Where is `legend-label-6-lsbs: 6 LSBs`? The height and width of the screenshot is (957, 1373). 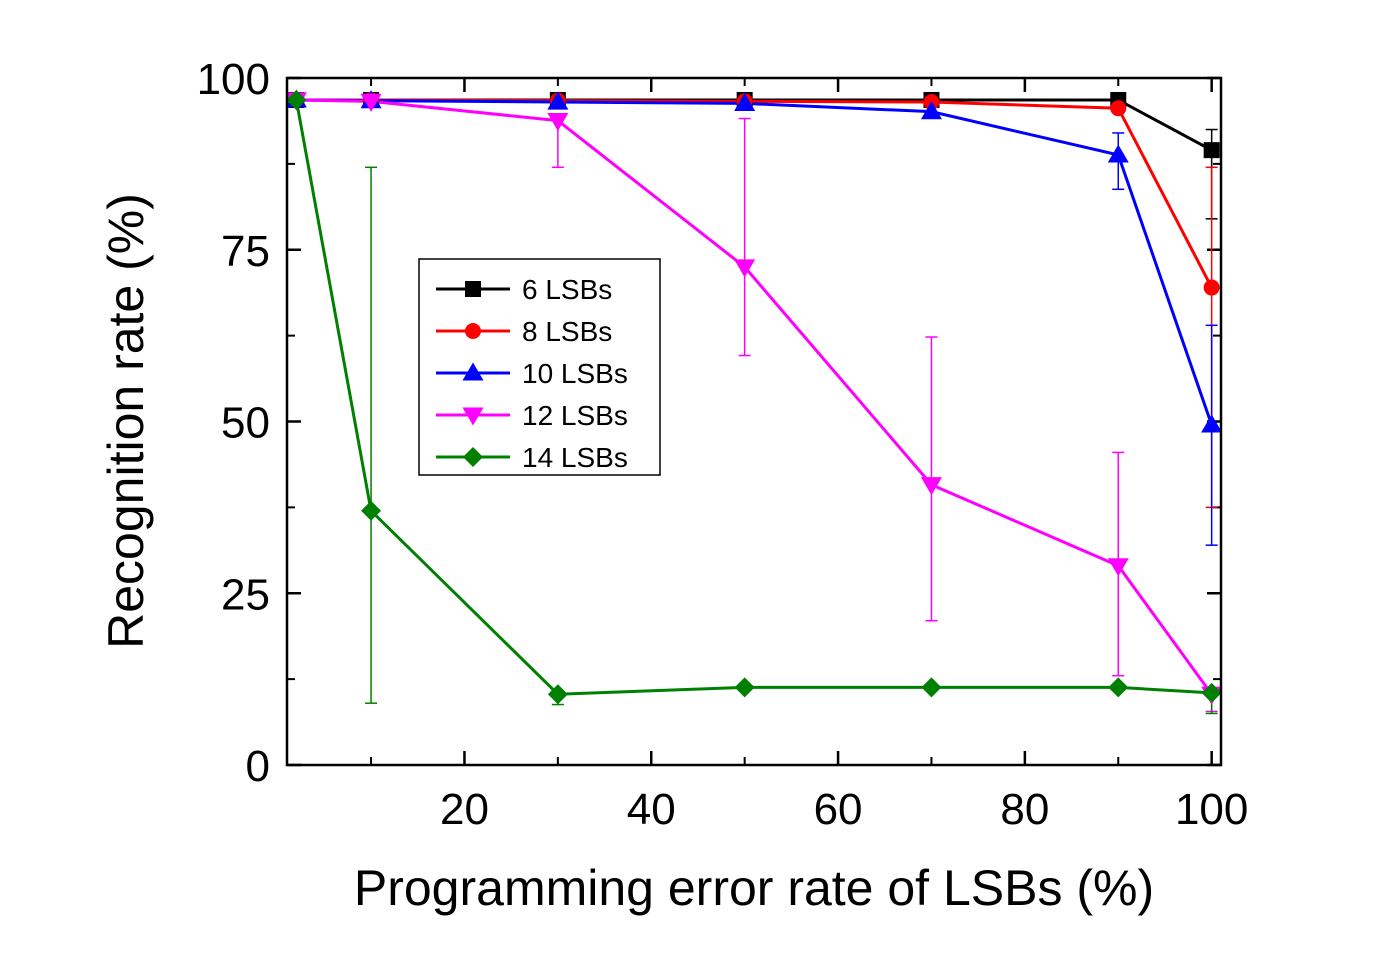 legend-label-6-lsbs: 6 LSBs is located at coordinates (567, 289).